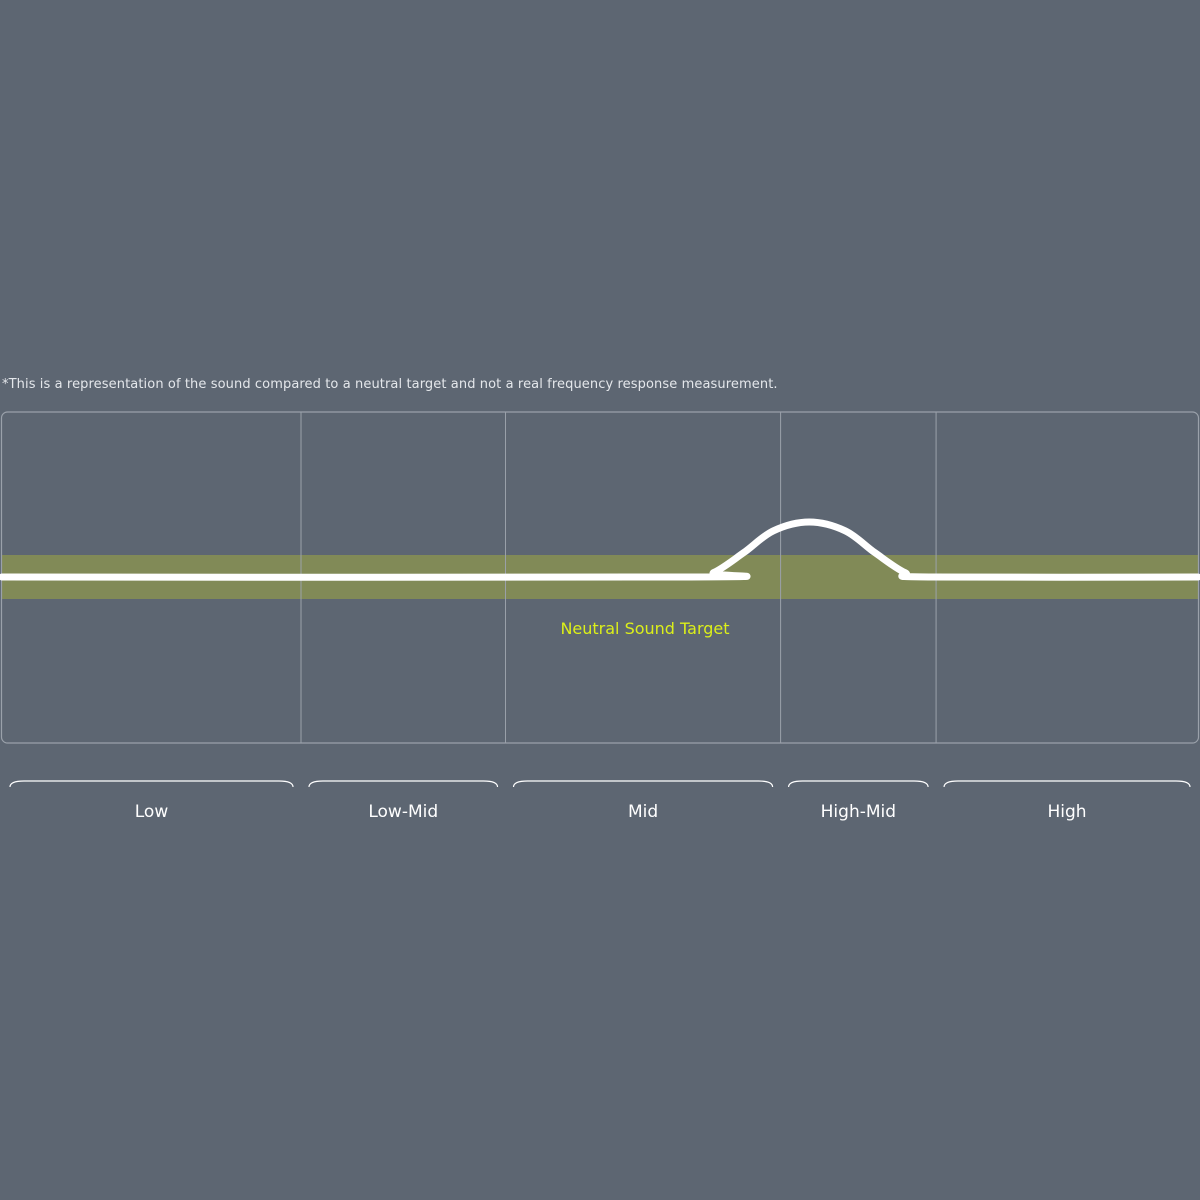  What do you see at coordinates (151, 784) in the screenshot?
I see `brace-low` at bounding box center [151, 784].